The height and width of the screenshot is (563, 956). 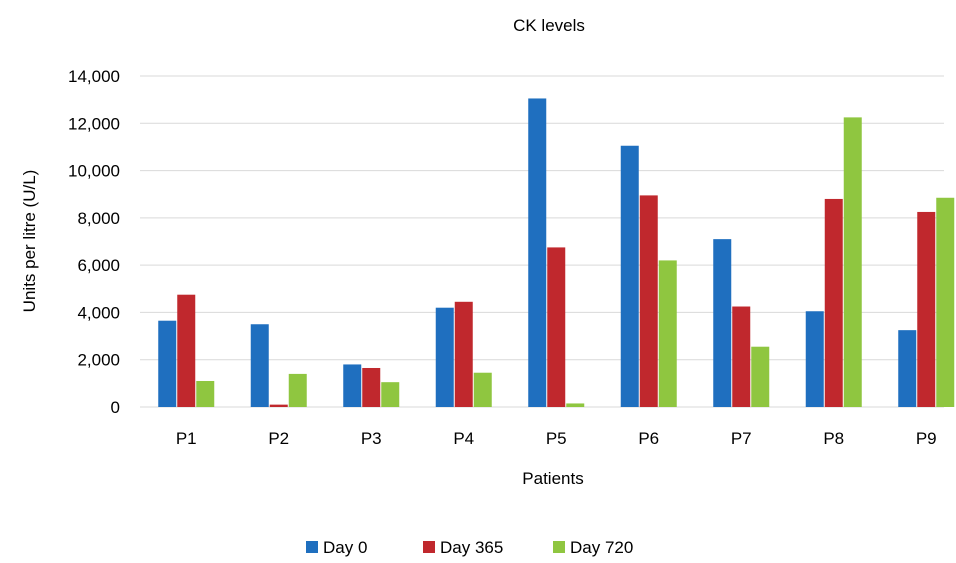 I want to click on legend: Day 0 Day 365 Day 720, so click(x=469, y=547).